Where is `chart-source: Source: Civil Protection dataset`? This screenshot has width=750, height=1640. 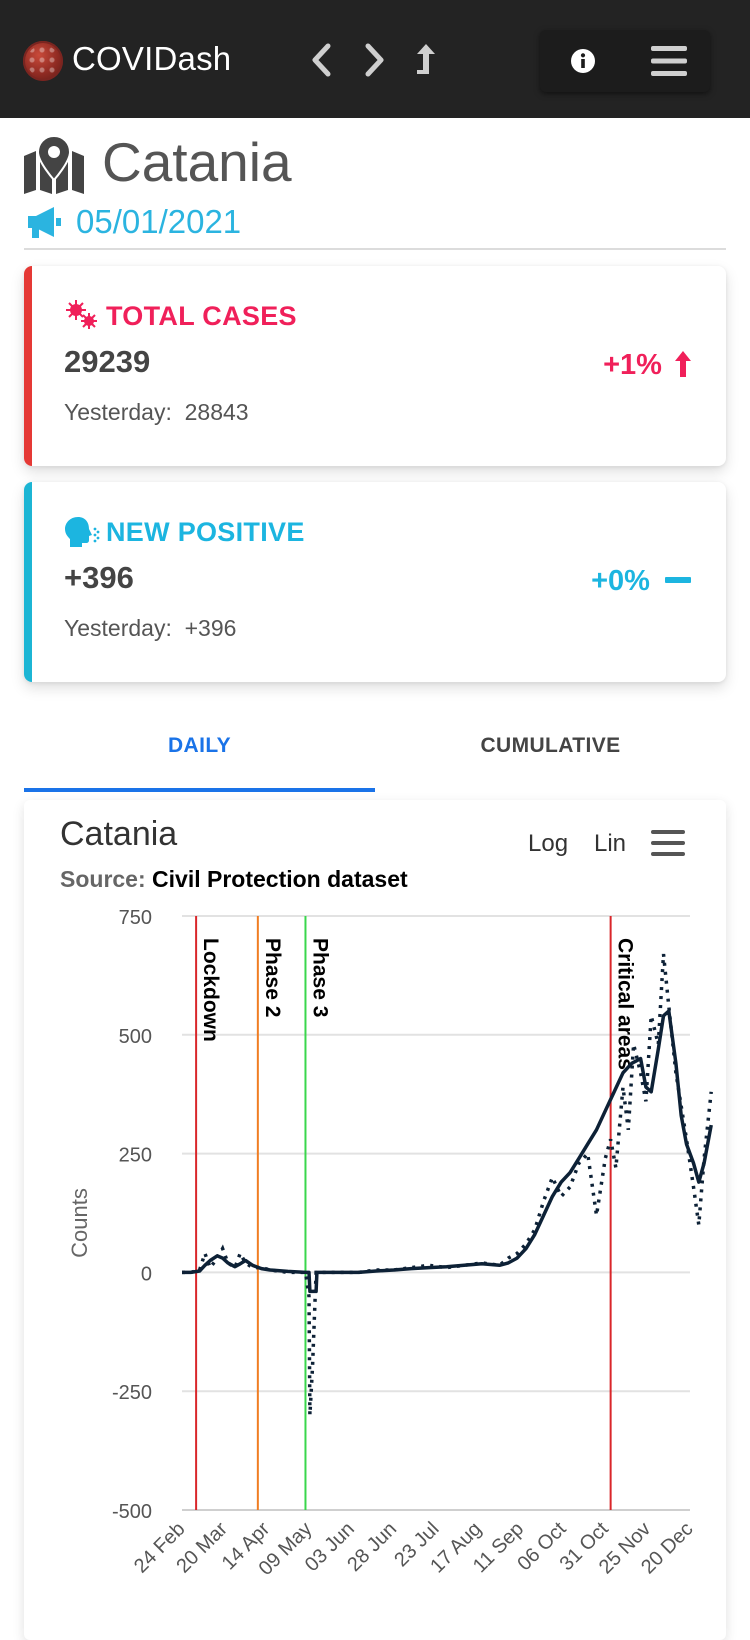 chart-source: Source: Civil Protection dataset is located at coordinates (234, 879).